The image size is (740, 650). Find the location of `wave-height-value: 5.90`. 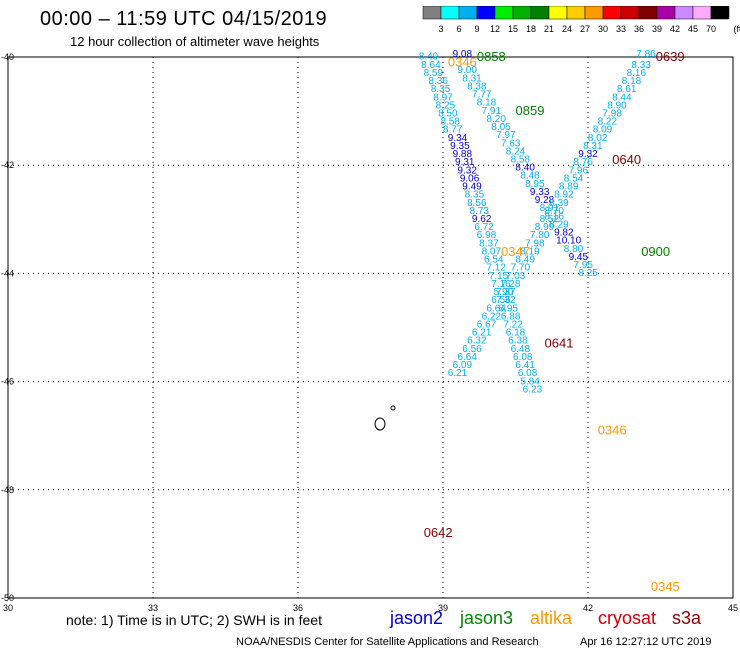

wave-height-value: 5.90 is located at coordinates (504, 292).